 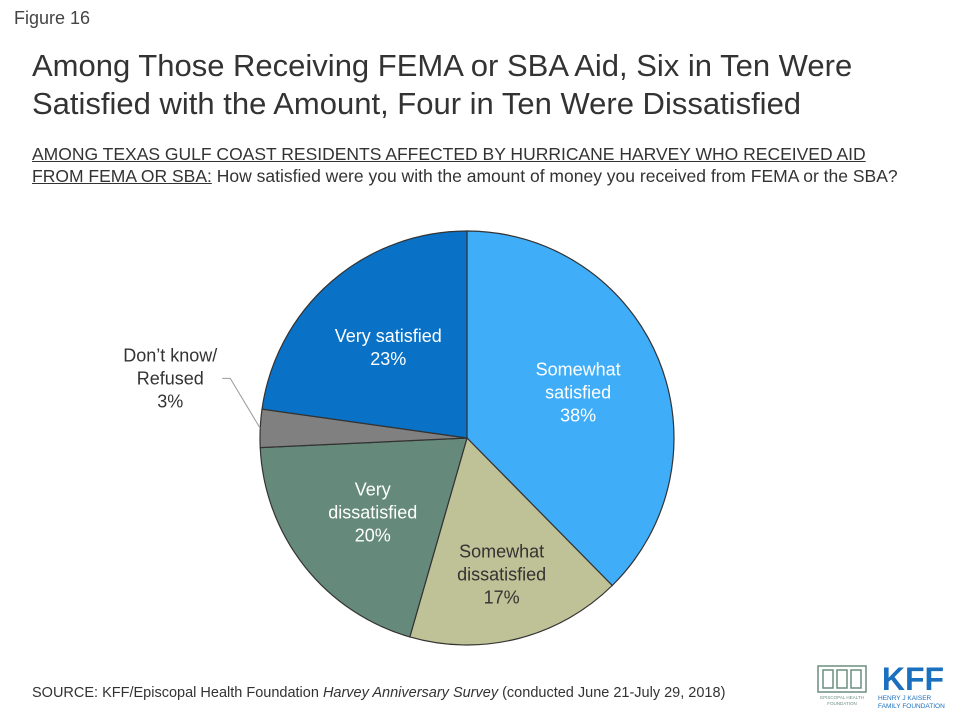 I want to click on slice-category-label-very-satisfied: Very satisfied, so click(x=388, y=336).